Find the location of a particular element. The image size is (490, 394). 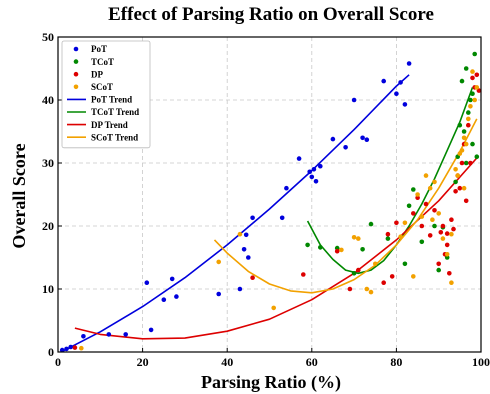

legend-label-dp-trend: DP Trend is located at coordinates (109, 125).